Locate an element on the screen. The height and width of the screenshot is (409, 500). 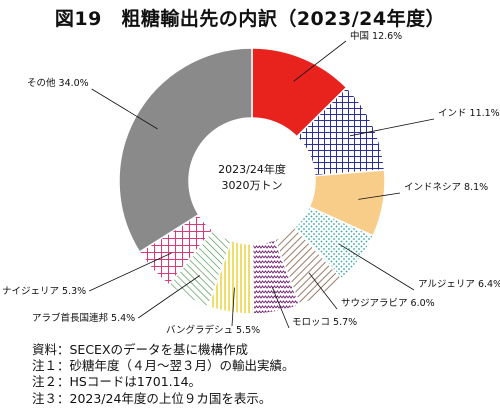
slice-label-name-morocco: モロッコ is located at coordinates (312, 322).